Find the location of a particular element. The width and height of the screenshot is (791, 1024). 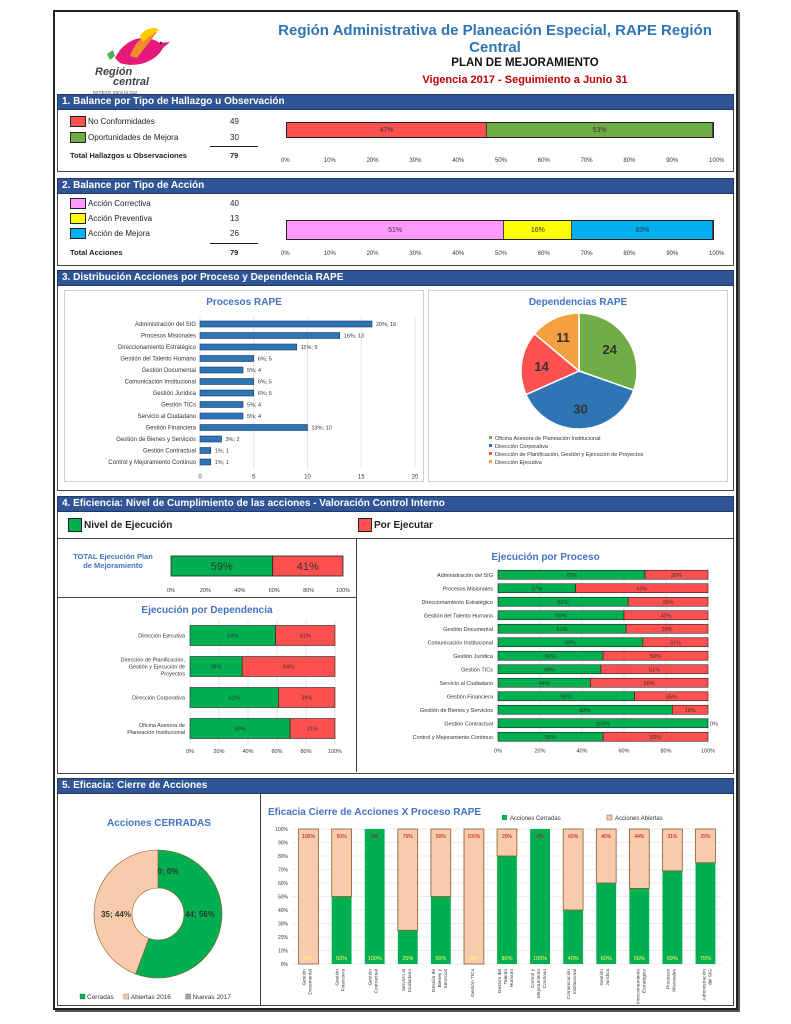

data-label: 64% is located at coordinates (288, 668).